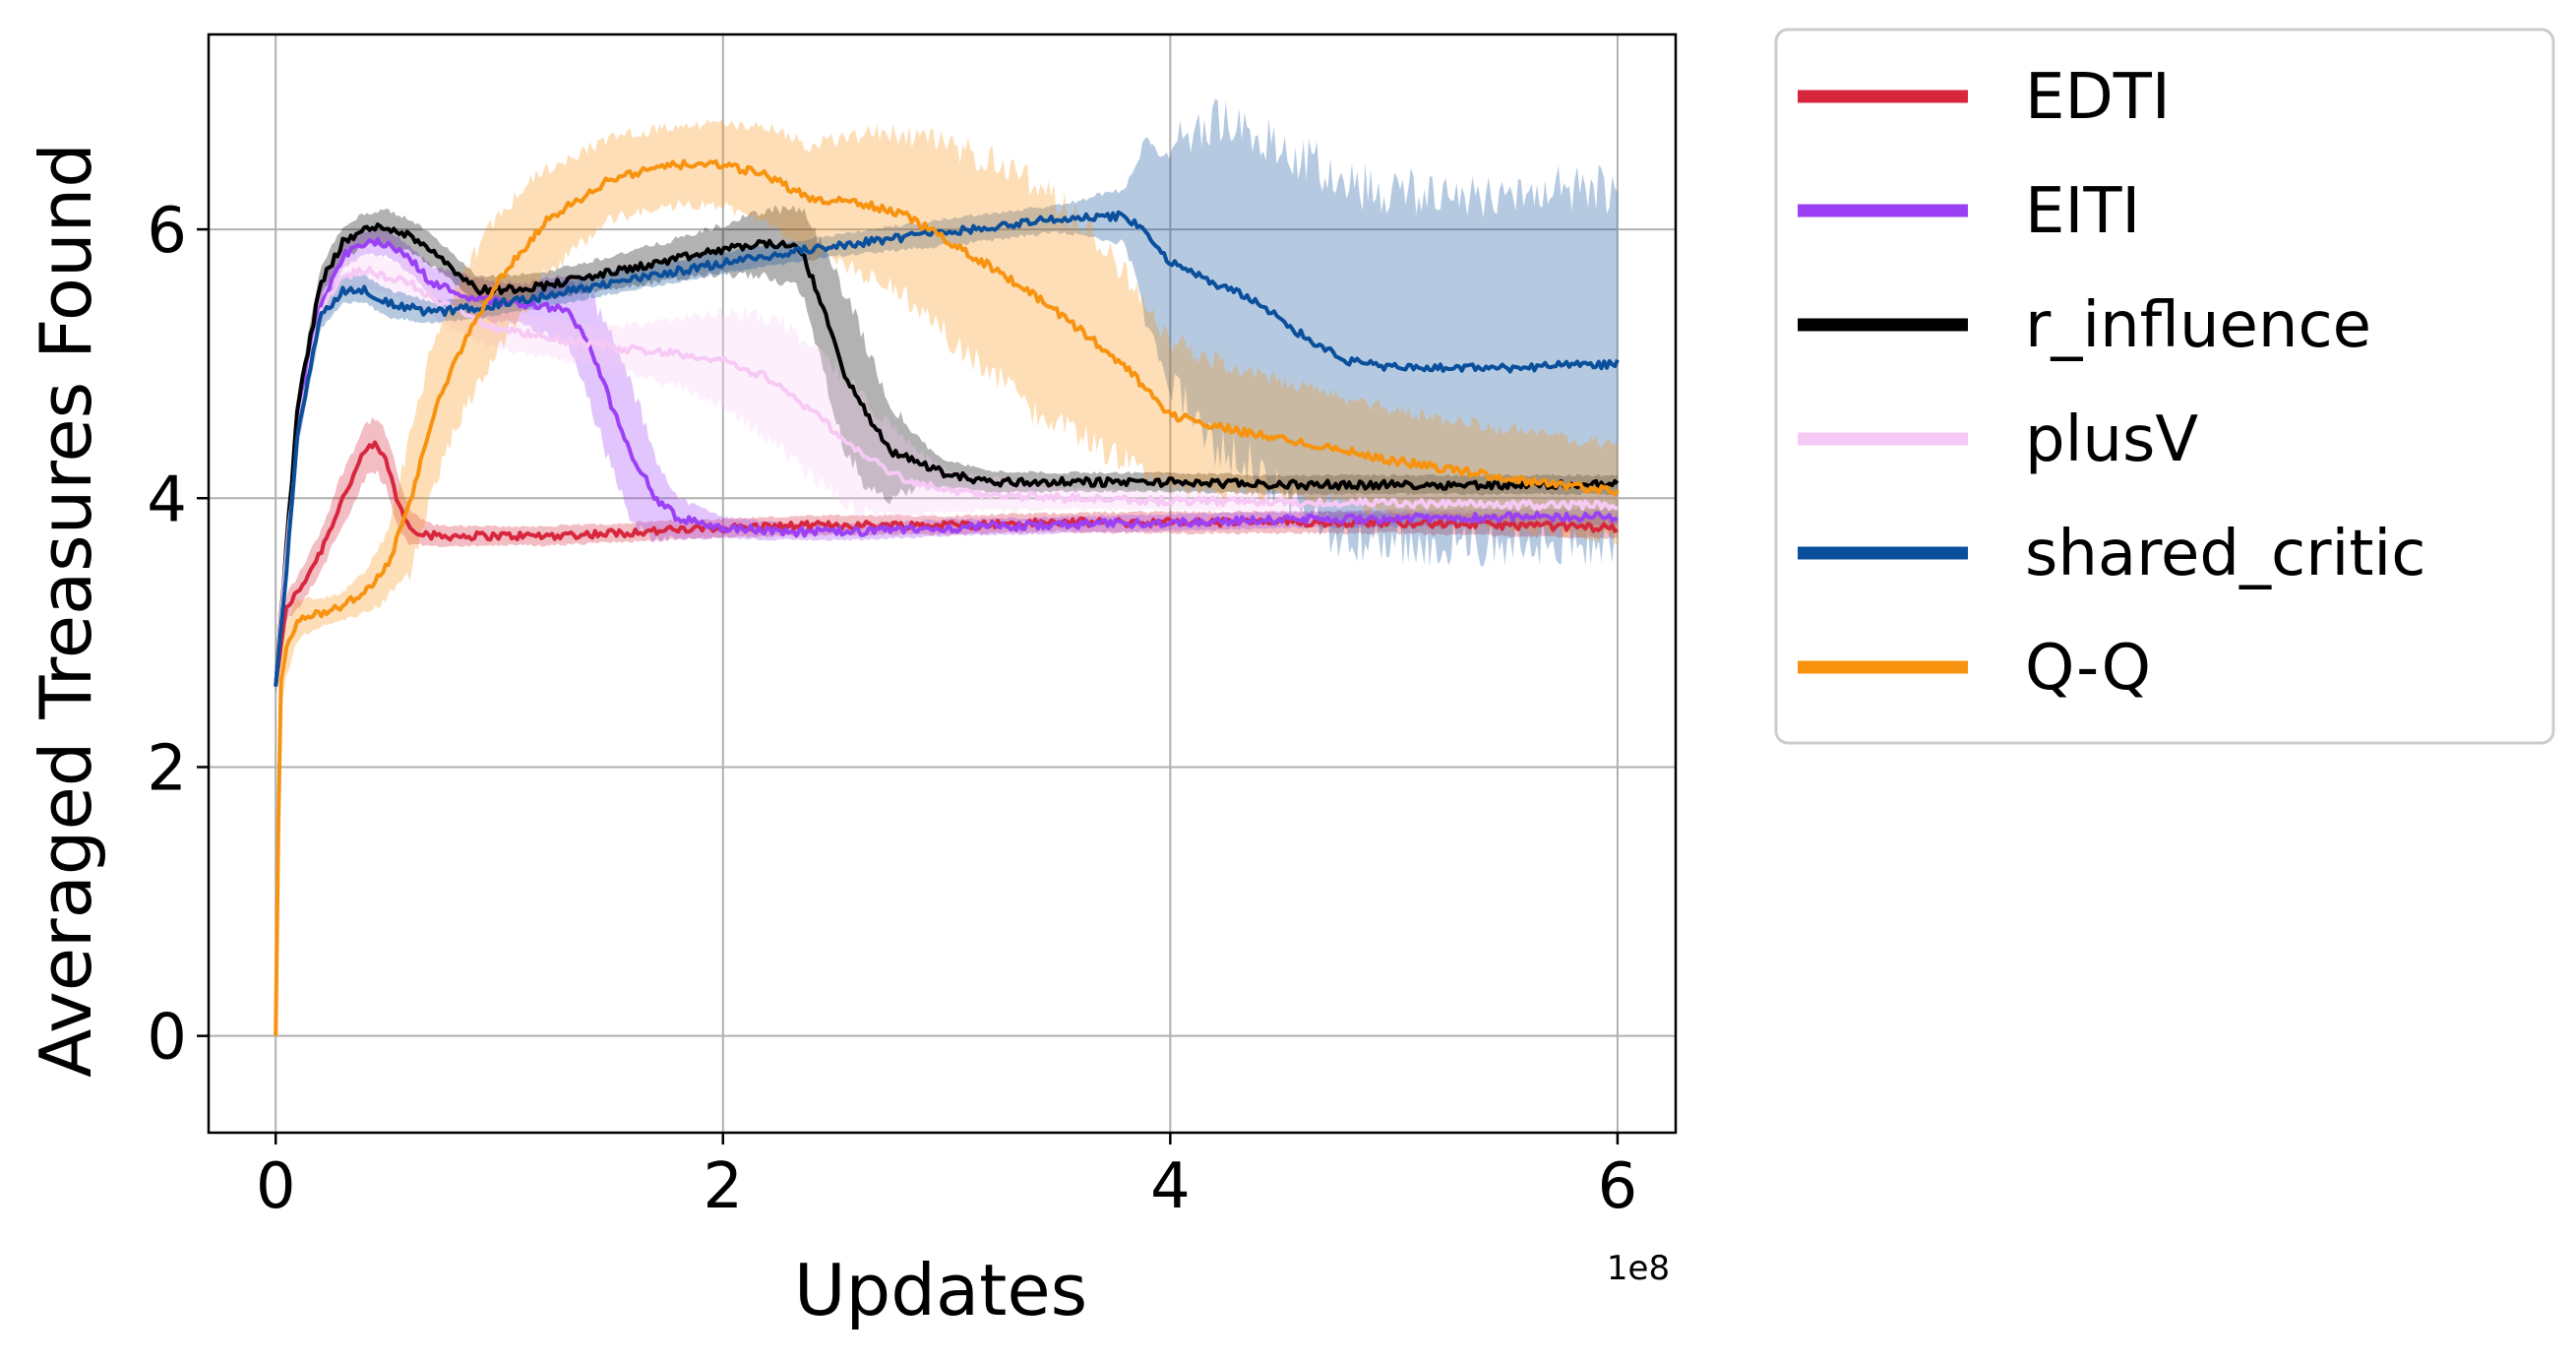 The height and width of the screenshot is (1361, 2576). Describe the element at coordinates (946, 1178) in the screenshot. I see `x-axis-ticks: 0 2 4 6` at that location.